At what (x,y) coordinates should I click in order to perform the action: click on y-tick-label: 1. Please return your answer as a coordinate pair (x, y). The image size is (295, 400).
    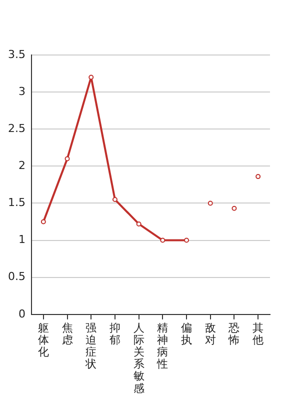
    Looking at the image, I should click on (22, 239).